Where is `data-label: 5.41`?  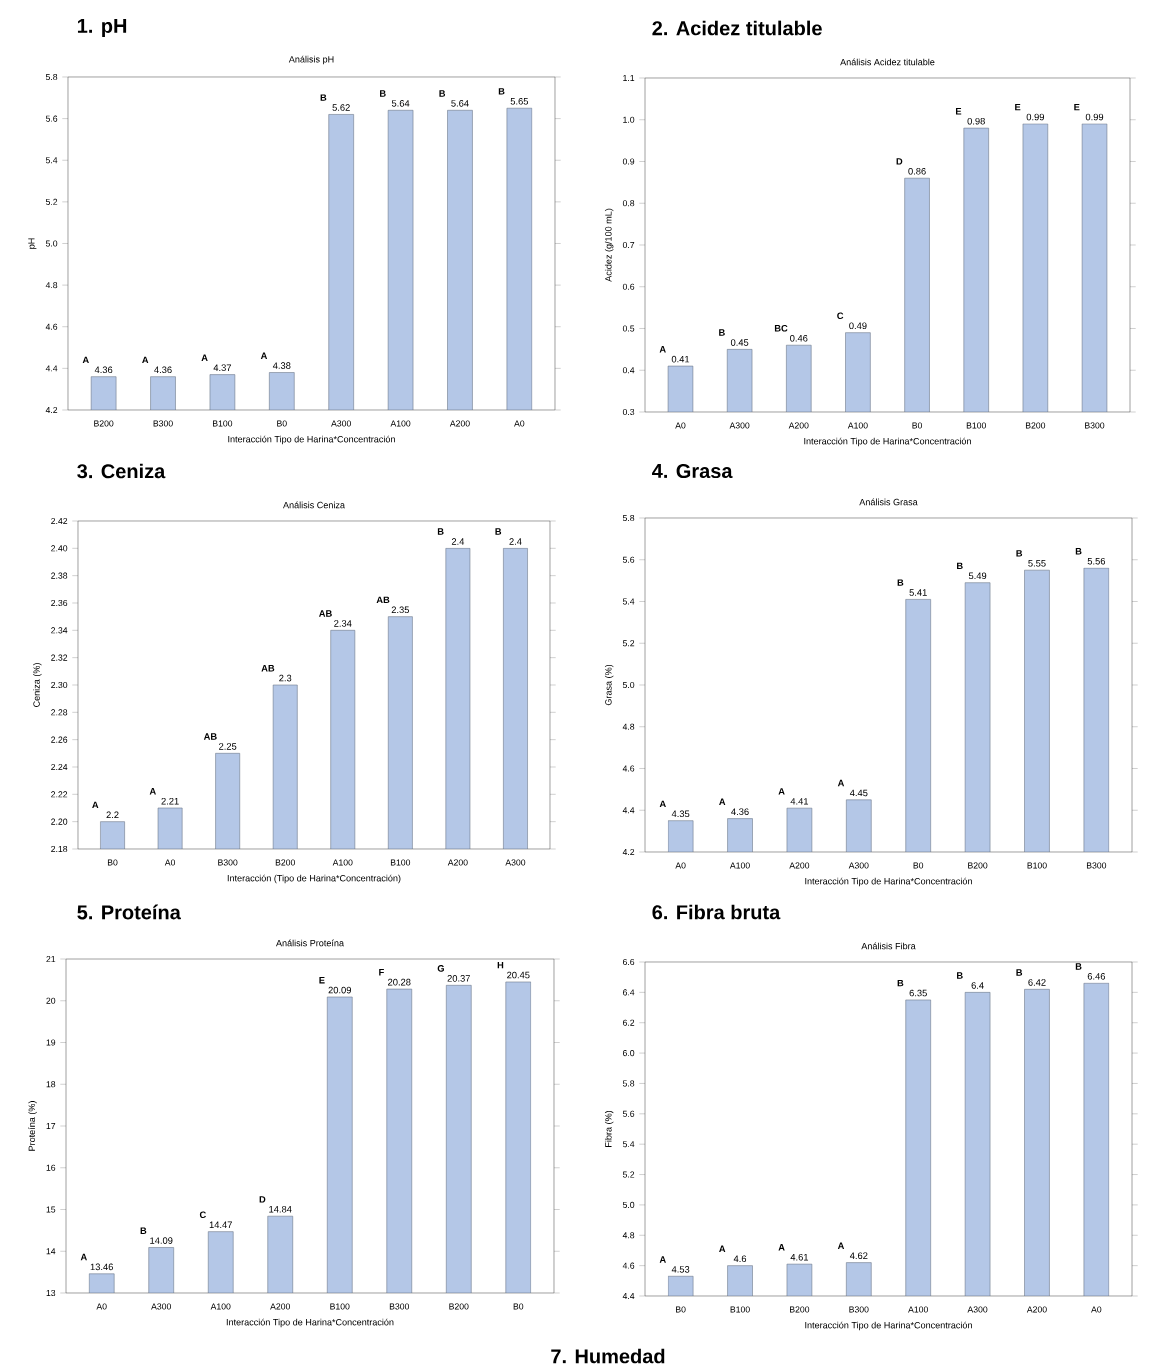 data-label: 5.41 is located at coordinates (918, 592).